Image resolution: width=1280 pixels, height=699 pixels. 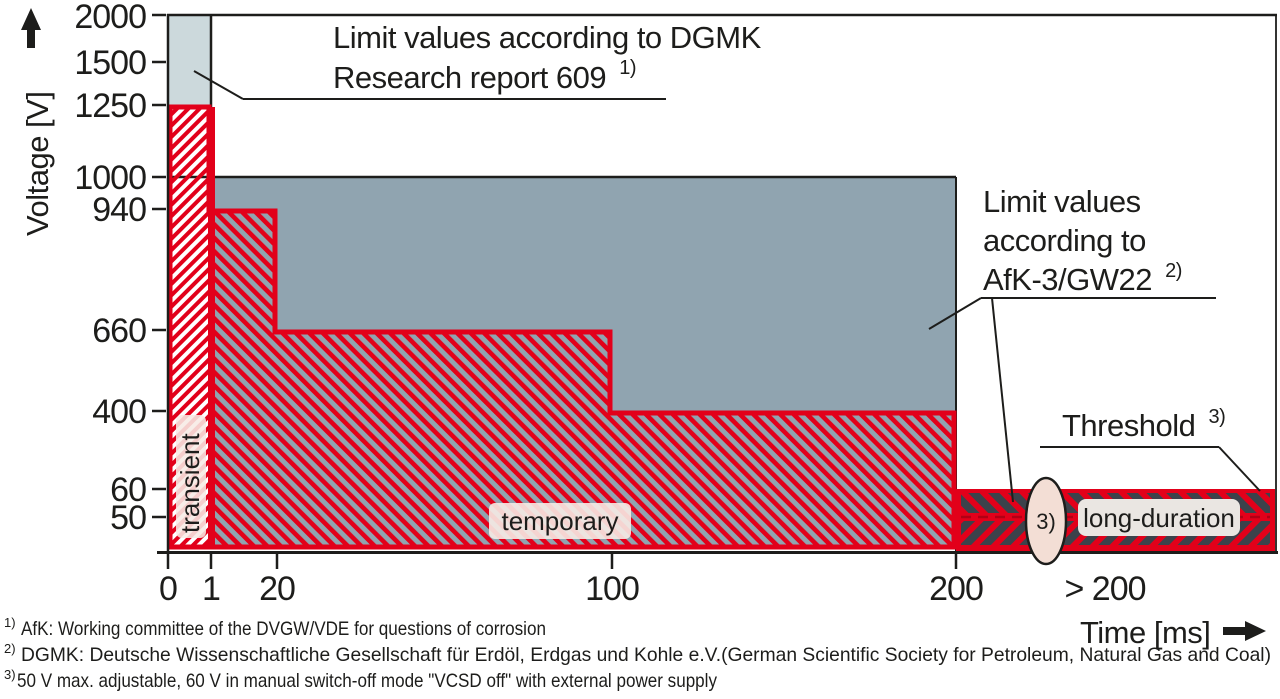 What do you see at coordinates (128, 518) in the screenshot?
I see `y-tick-label: 50` at bounding box center [128, 518].